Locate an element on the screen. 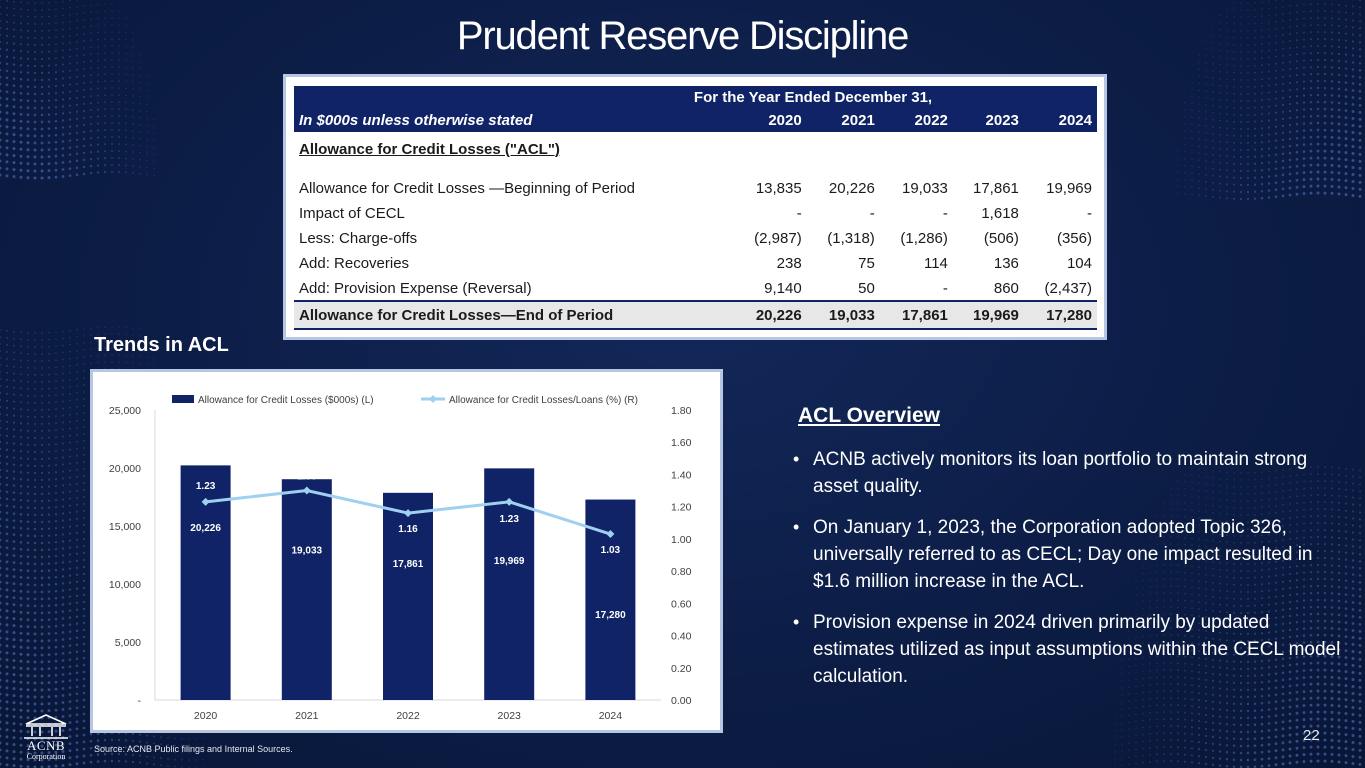 This screenshot has width=1365, height=768. left-axis-tick-label: 5,000 is located at coordinates (128, 643).